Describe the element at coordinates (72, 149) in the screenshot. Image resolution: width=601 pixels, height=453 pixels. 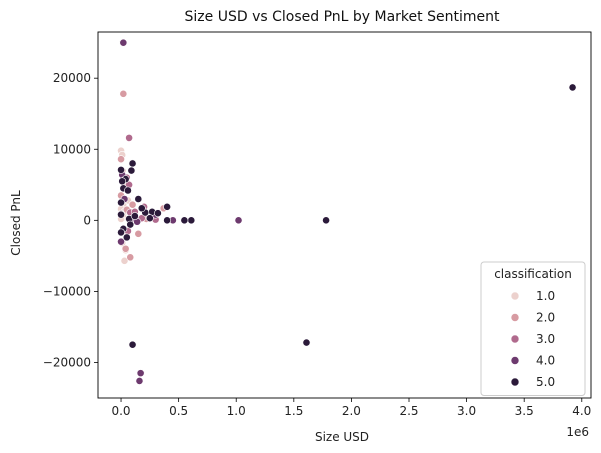
I see `y-tick-label: 10000` at that location.